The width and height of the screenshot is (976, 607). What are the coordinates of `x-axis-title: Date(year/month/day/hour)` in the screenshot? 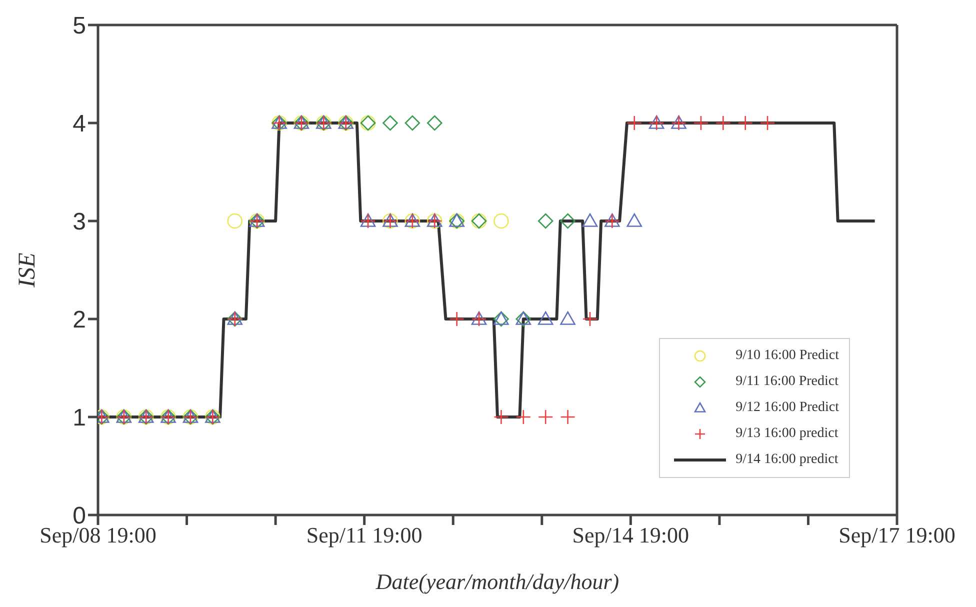 It's located at (497, 581).